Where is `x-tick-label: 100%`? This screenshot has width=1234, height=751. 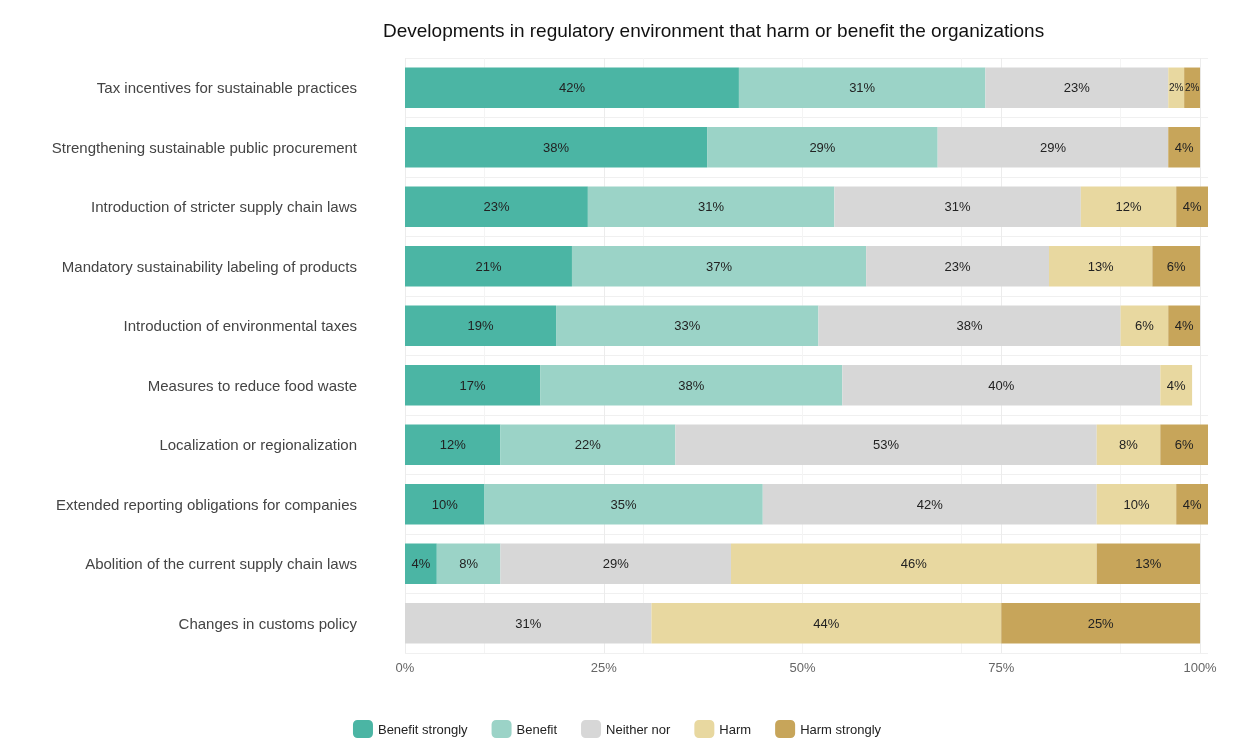 x-tick-label: 100% is located at coordinates (1200, 667).